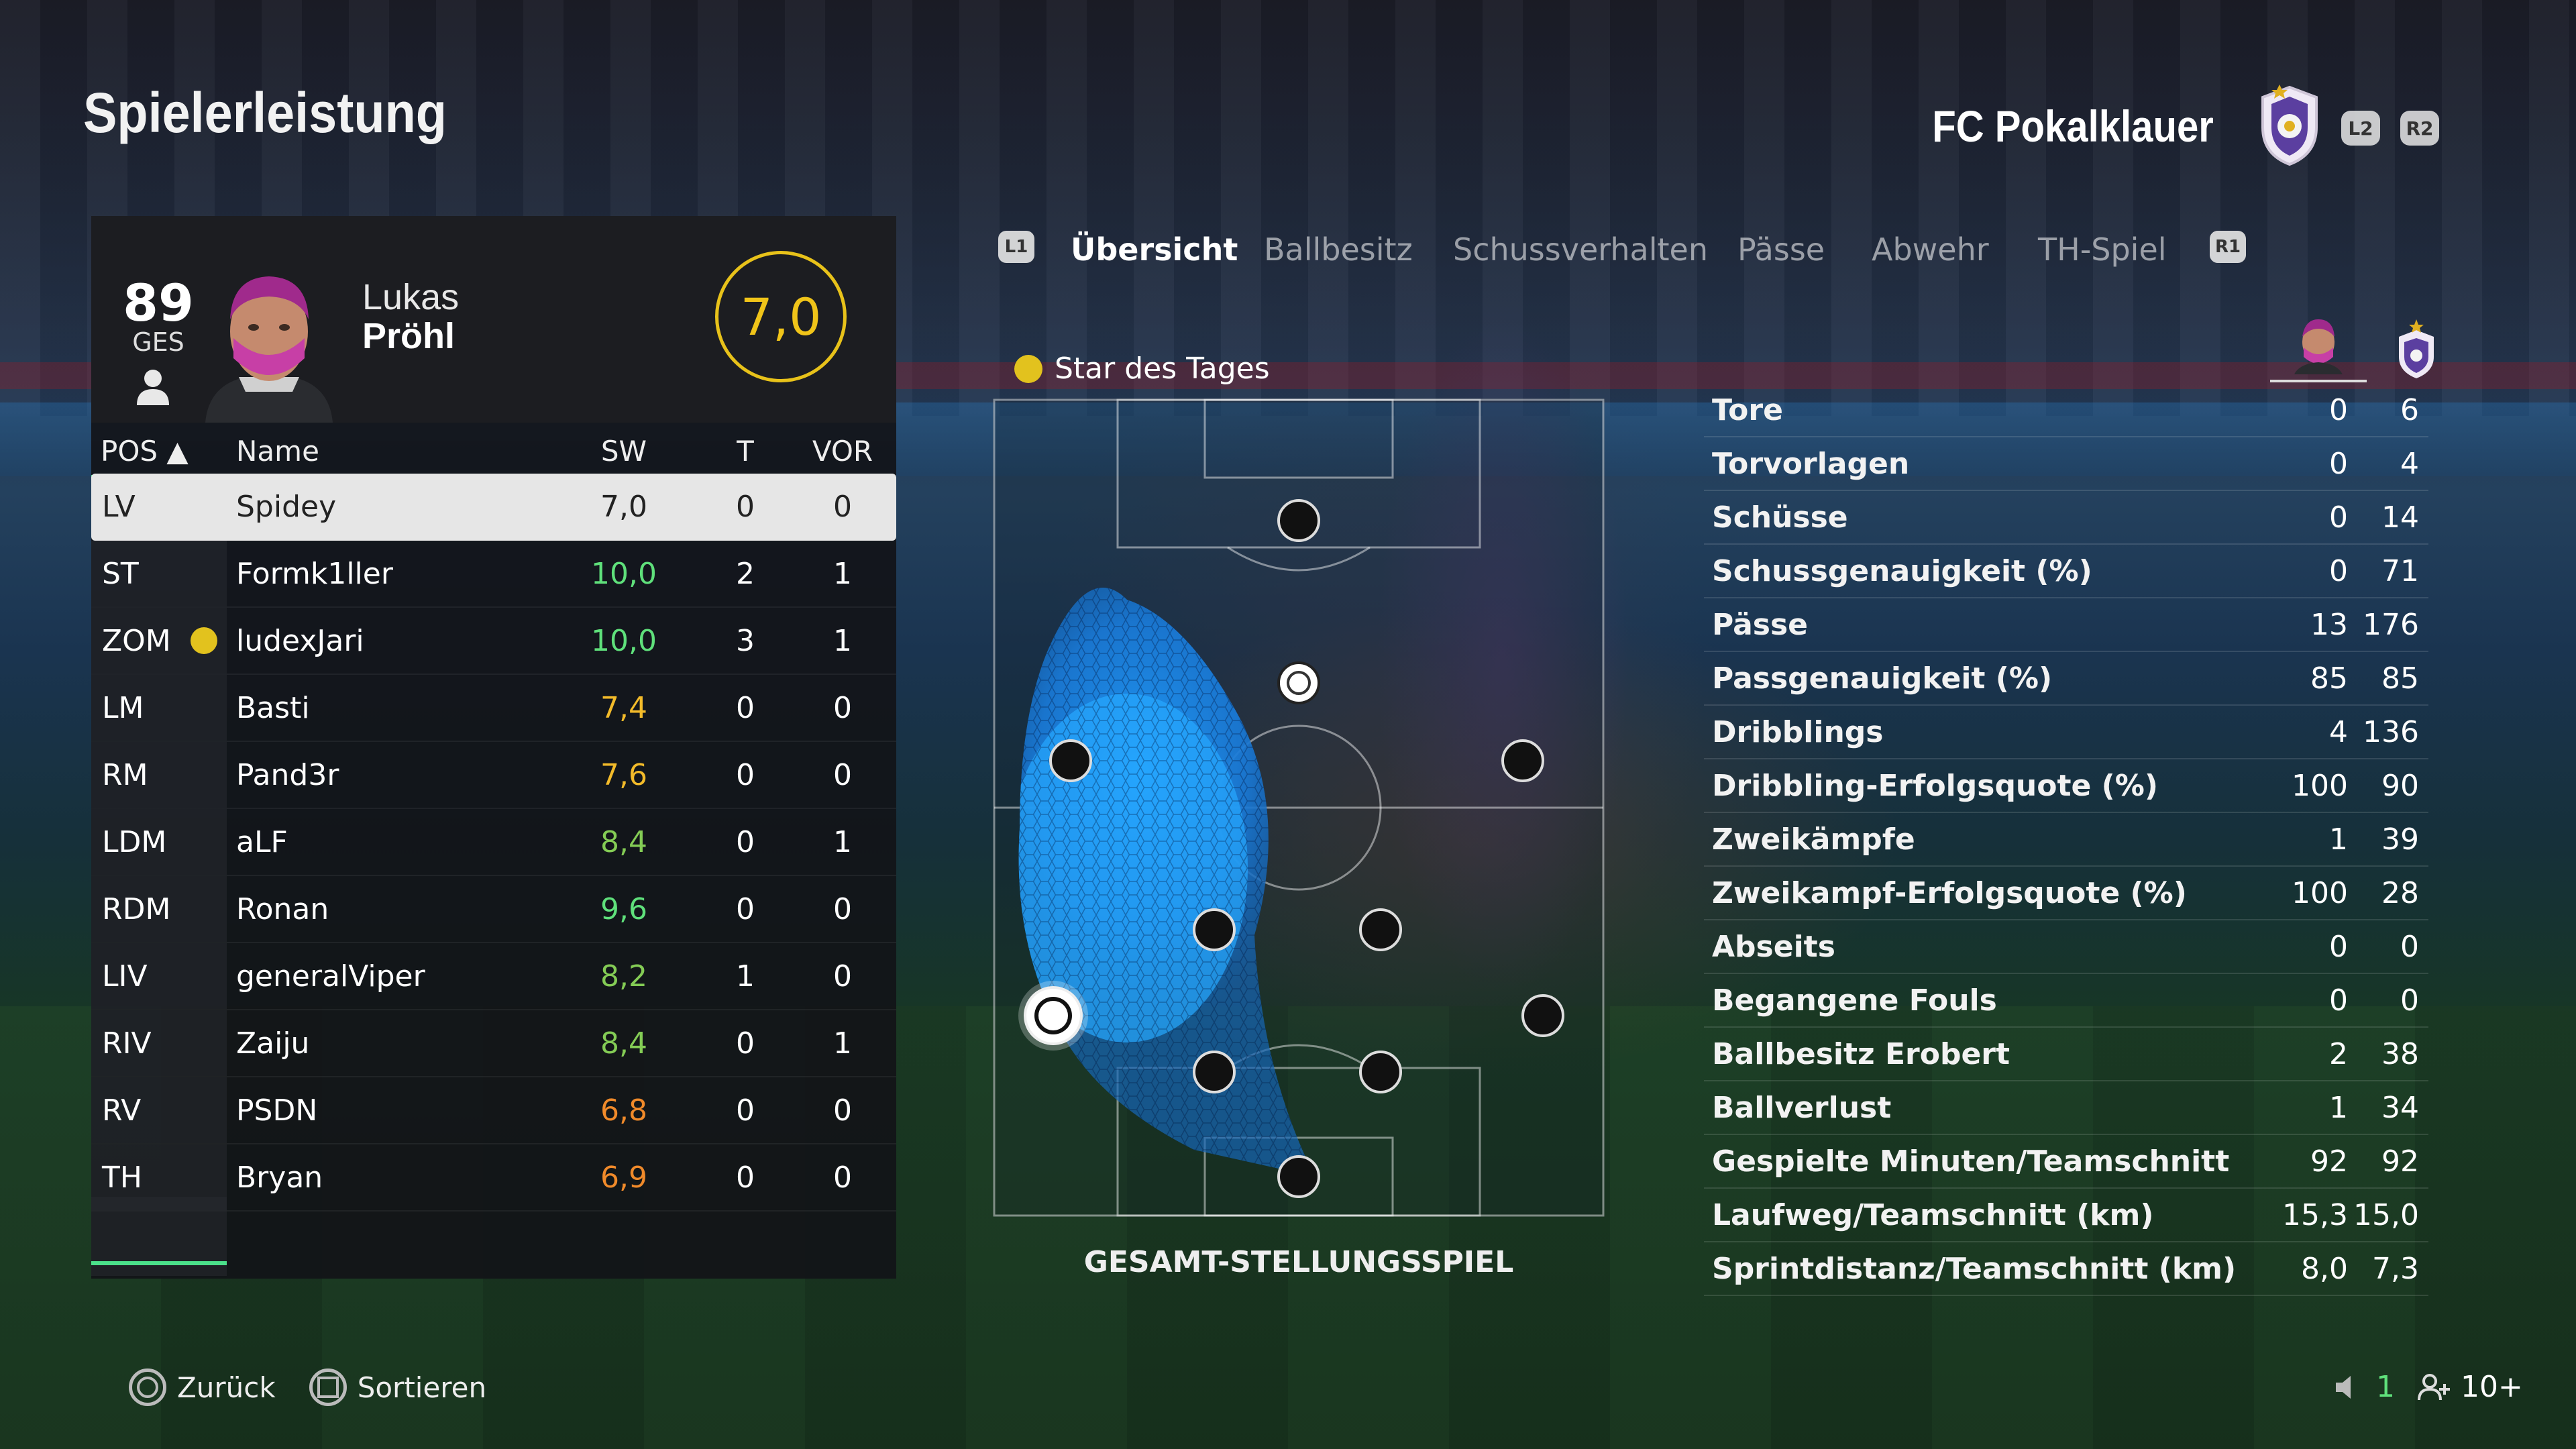 This screenshot has height=1449, width=2576. What do you see at coordinates (2416, 348) in the screenshot?
I see `club-crest-small-icon` at bounding box center [2416, 348].